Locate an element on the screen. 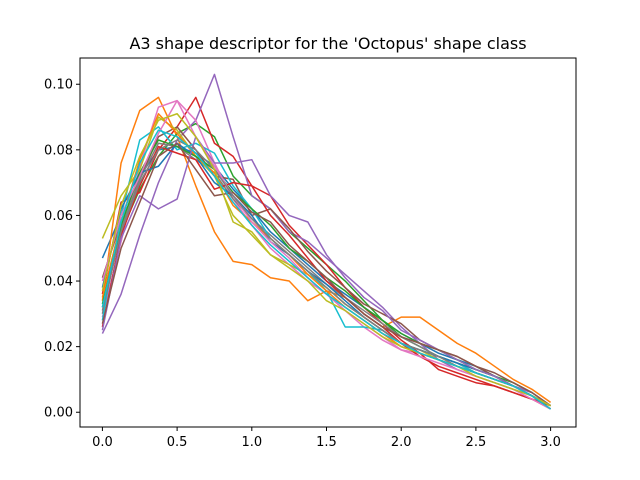 The width and height of the screenshot is (640, 480). x-tick-label: 0.5 is located at coordinates (177, 442).